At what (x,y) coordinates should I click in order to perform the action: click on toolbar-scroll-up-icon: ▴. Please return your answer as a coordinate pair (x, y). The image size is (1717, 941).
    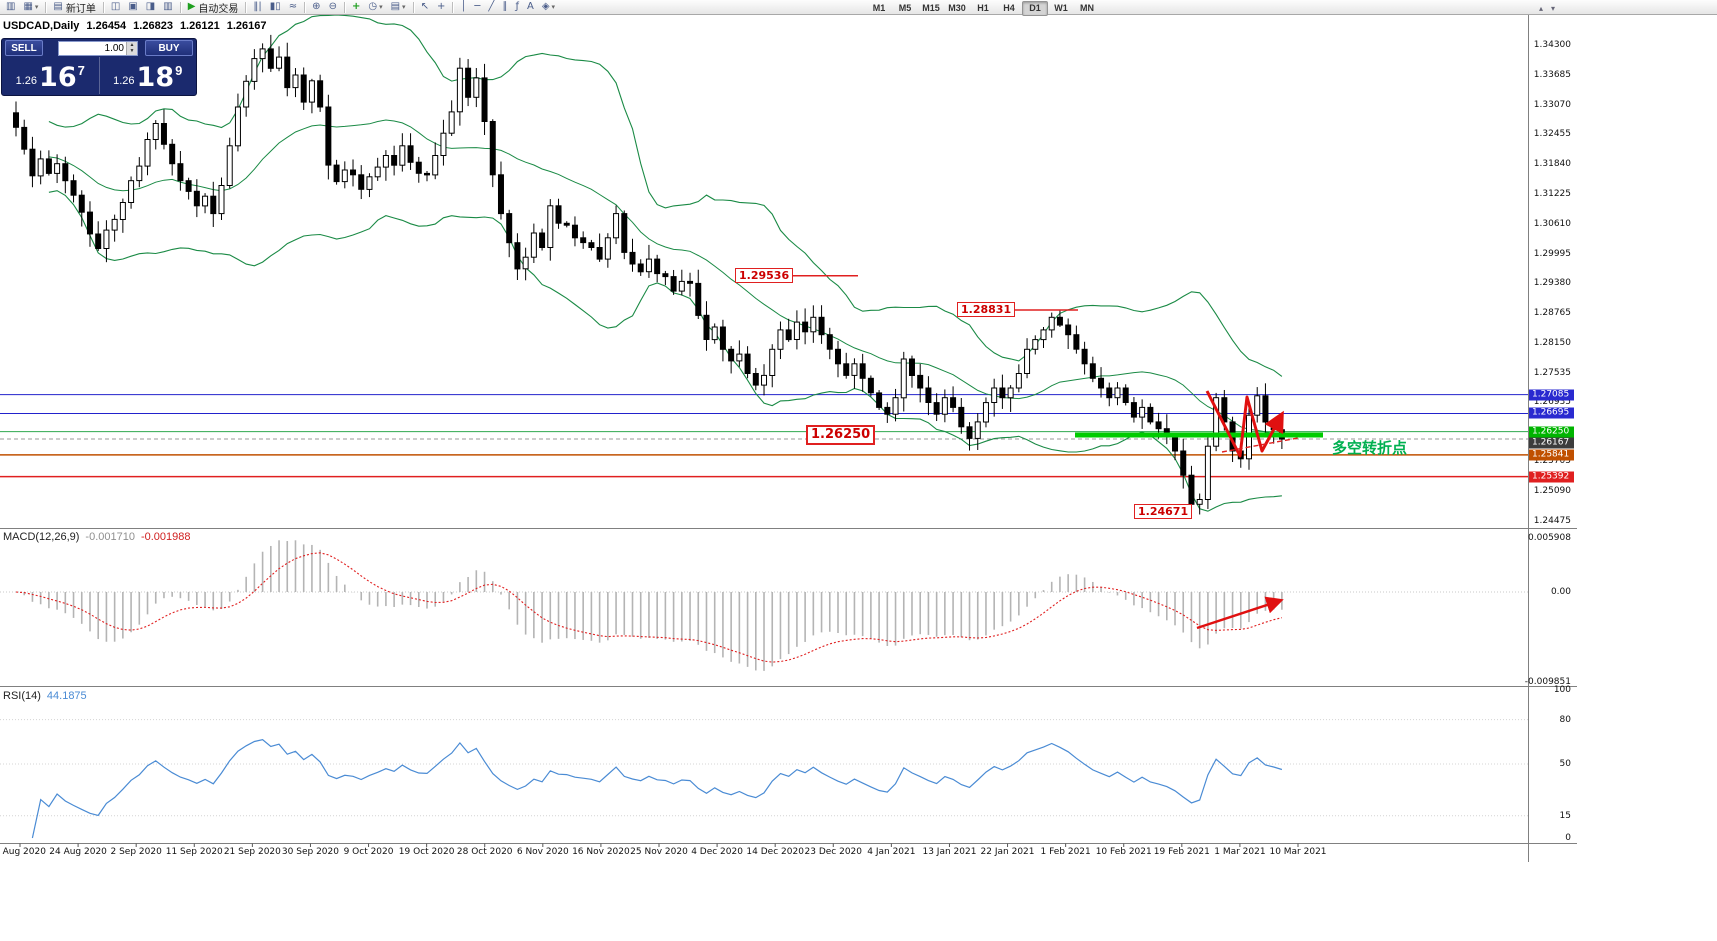
    Looking at the image, I should click on (1540, 8).